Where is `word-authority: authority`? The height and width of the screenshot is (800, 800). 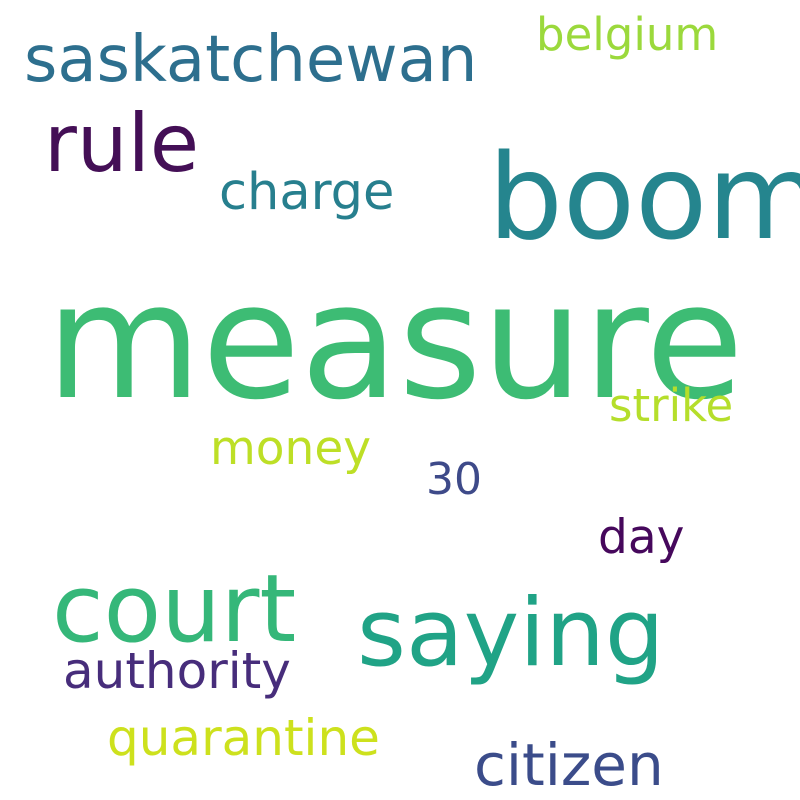
word-authority: authority is located at coordinates (177, 671).